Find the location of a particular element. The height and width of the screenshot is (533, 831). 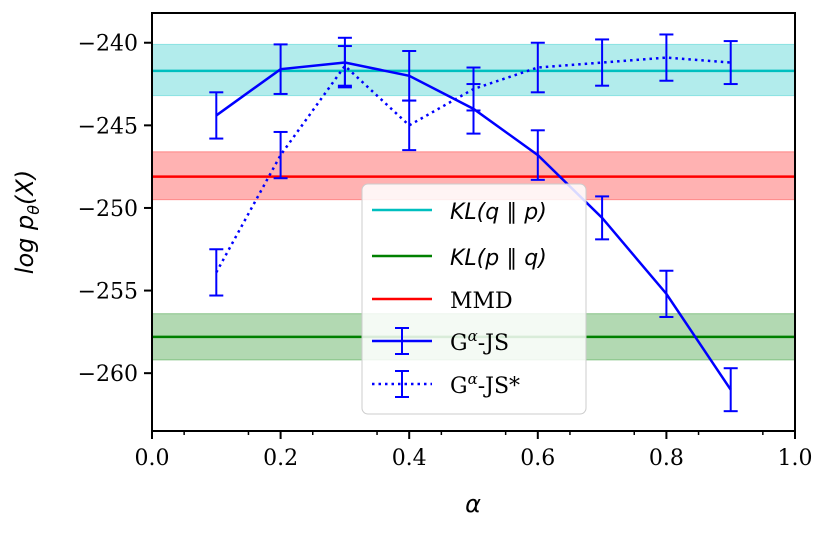

y-axis-label: log pθ(X) is located at coordinates (27, 222).